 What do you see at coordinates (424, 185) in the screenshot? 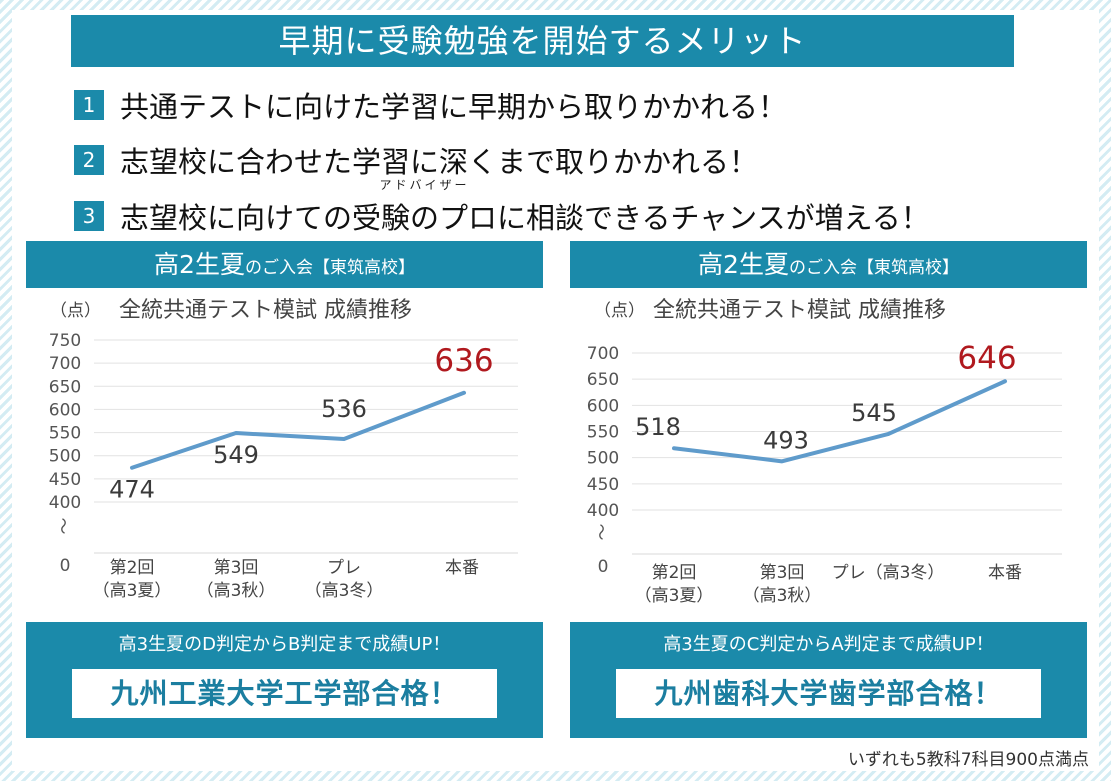
I see `ruby-annotation: アドバイザー` at bounding box center [424, 185].